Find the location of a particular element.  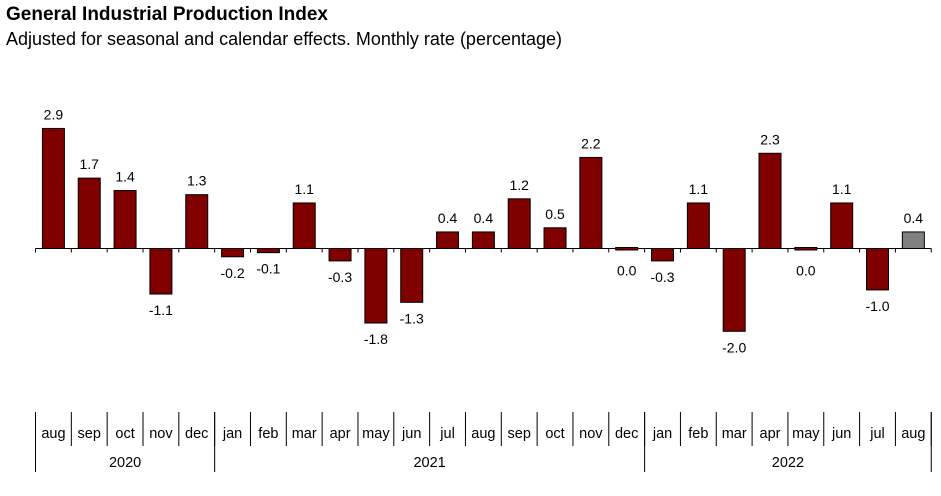

data-label: -2.0 is located at coordinates (734, 347).